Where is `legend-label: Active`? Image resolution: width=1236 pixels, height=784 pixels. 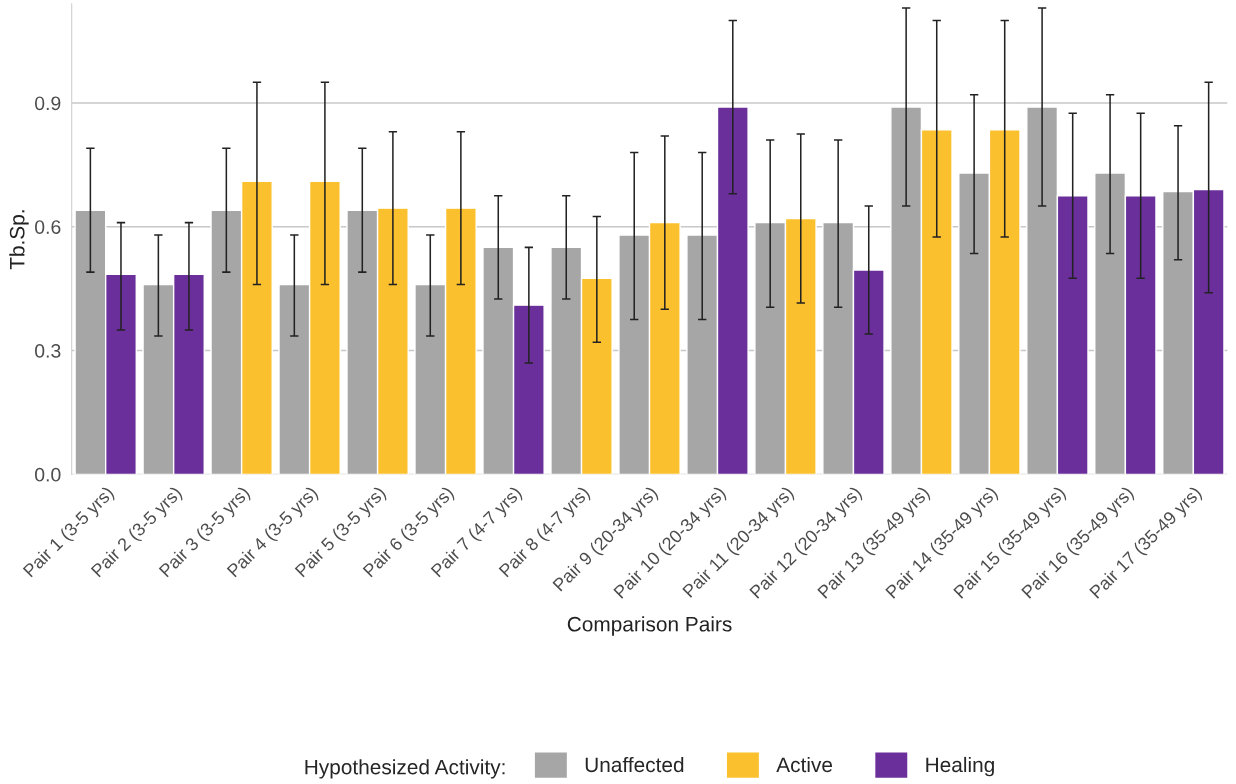
legend-label: Active is located at coordinates (804, 764).